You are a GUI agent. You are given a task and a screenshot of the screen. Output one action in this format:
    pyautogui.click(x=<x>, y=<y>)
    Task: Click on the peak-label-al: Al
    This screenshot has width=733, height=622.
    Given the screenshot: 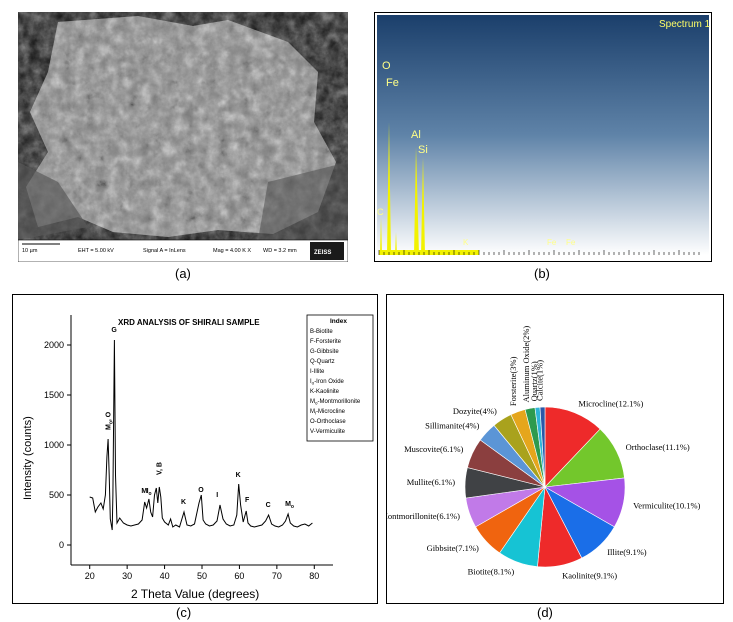 What is the action you would take?
    pyautogui.click(x=416, y=135)
    